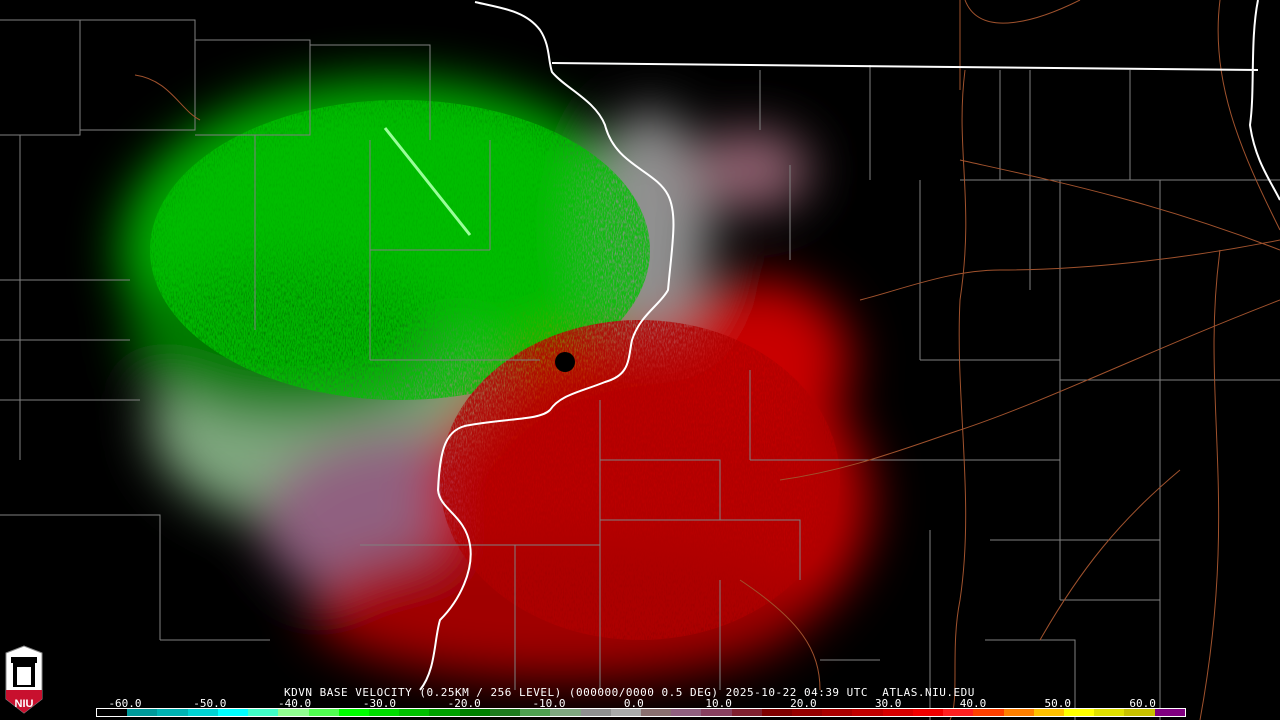 Image resolution: width=1280 pixels, height=720 pixels. I want to click on colorbar-tick-label: -10.0, so click(549, 703).